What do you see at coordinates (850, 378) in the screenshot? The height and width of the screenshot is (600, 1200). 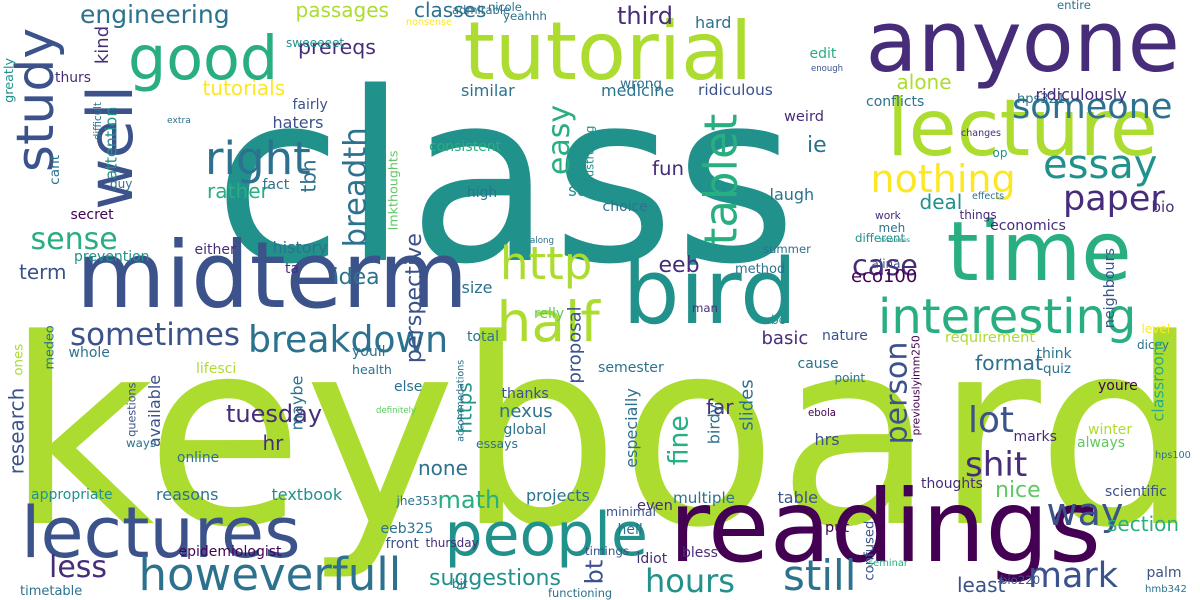 I see `cloud-word: point` at bounding box center [850, 378].